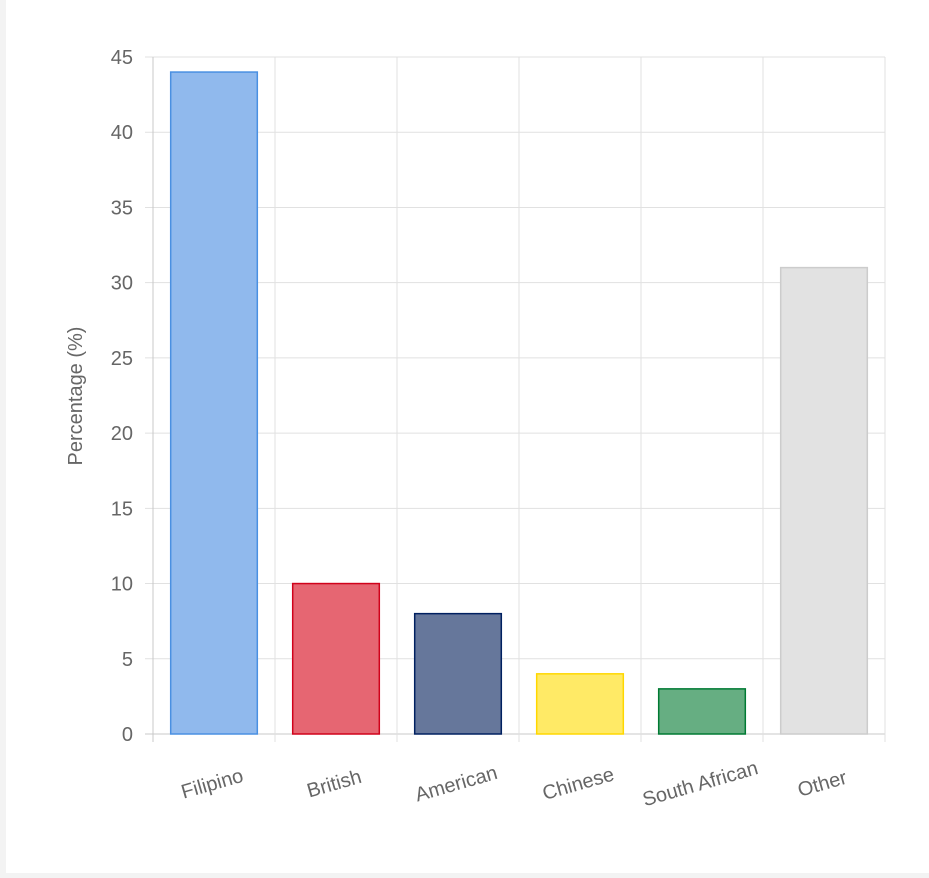  Describe the element at coordinates (580, 704) in the screenshot. I see `bar-chinese` at that location.